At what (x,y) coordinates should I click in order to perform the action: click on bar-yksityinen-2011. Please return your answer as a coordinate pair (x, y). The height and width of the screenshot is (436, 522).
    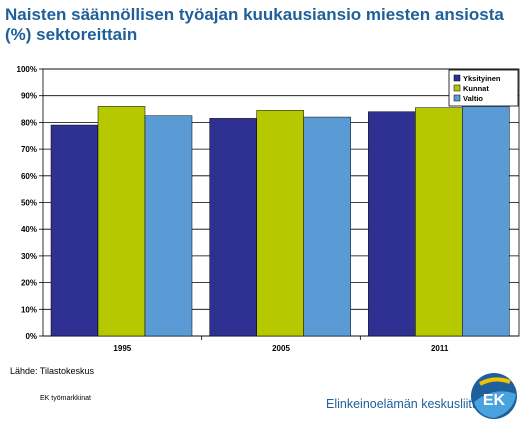
    Looking at the image, I should click on (392, 224).